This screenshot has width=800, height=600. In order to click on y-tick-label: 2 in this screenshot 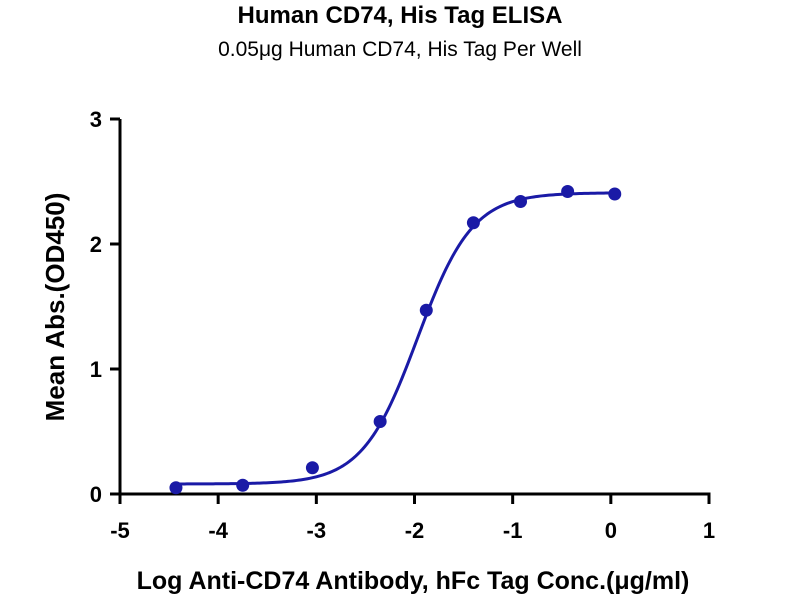, I will do `click(96, 244)`.